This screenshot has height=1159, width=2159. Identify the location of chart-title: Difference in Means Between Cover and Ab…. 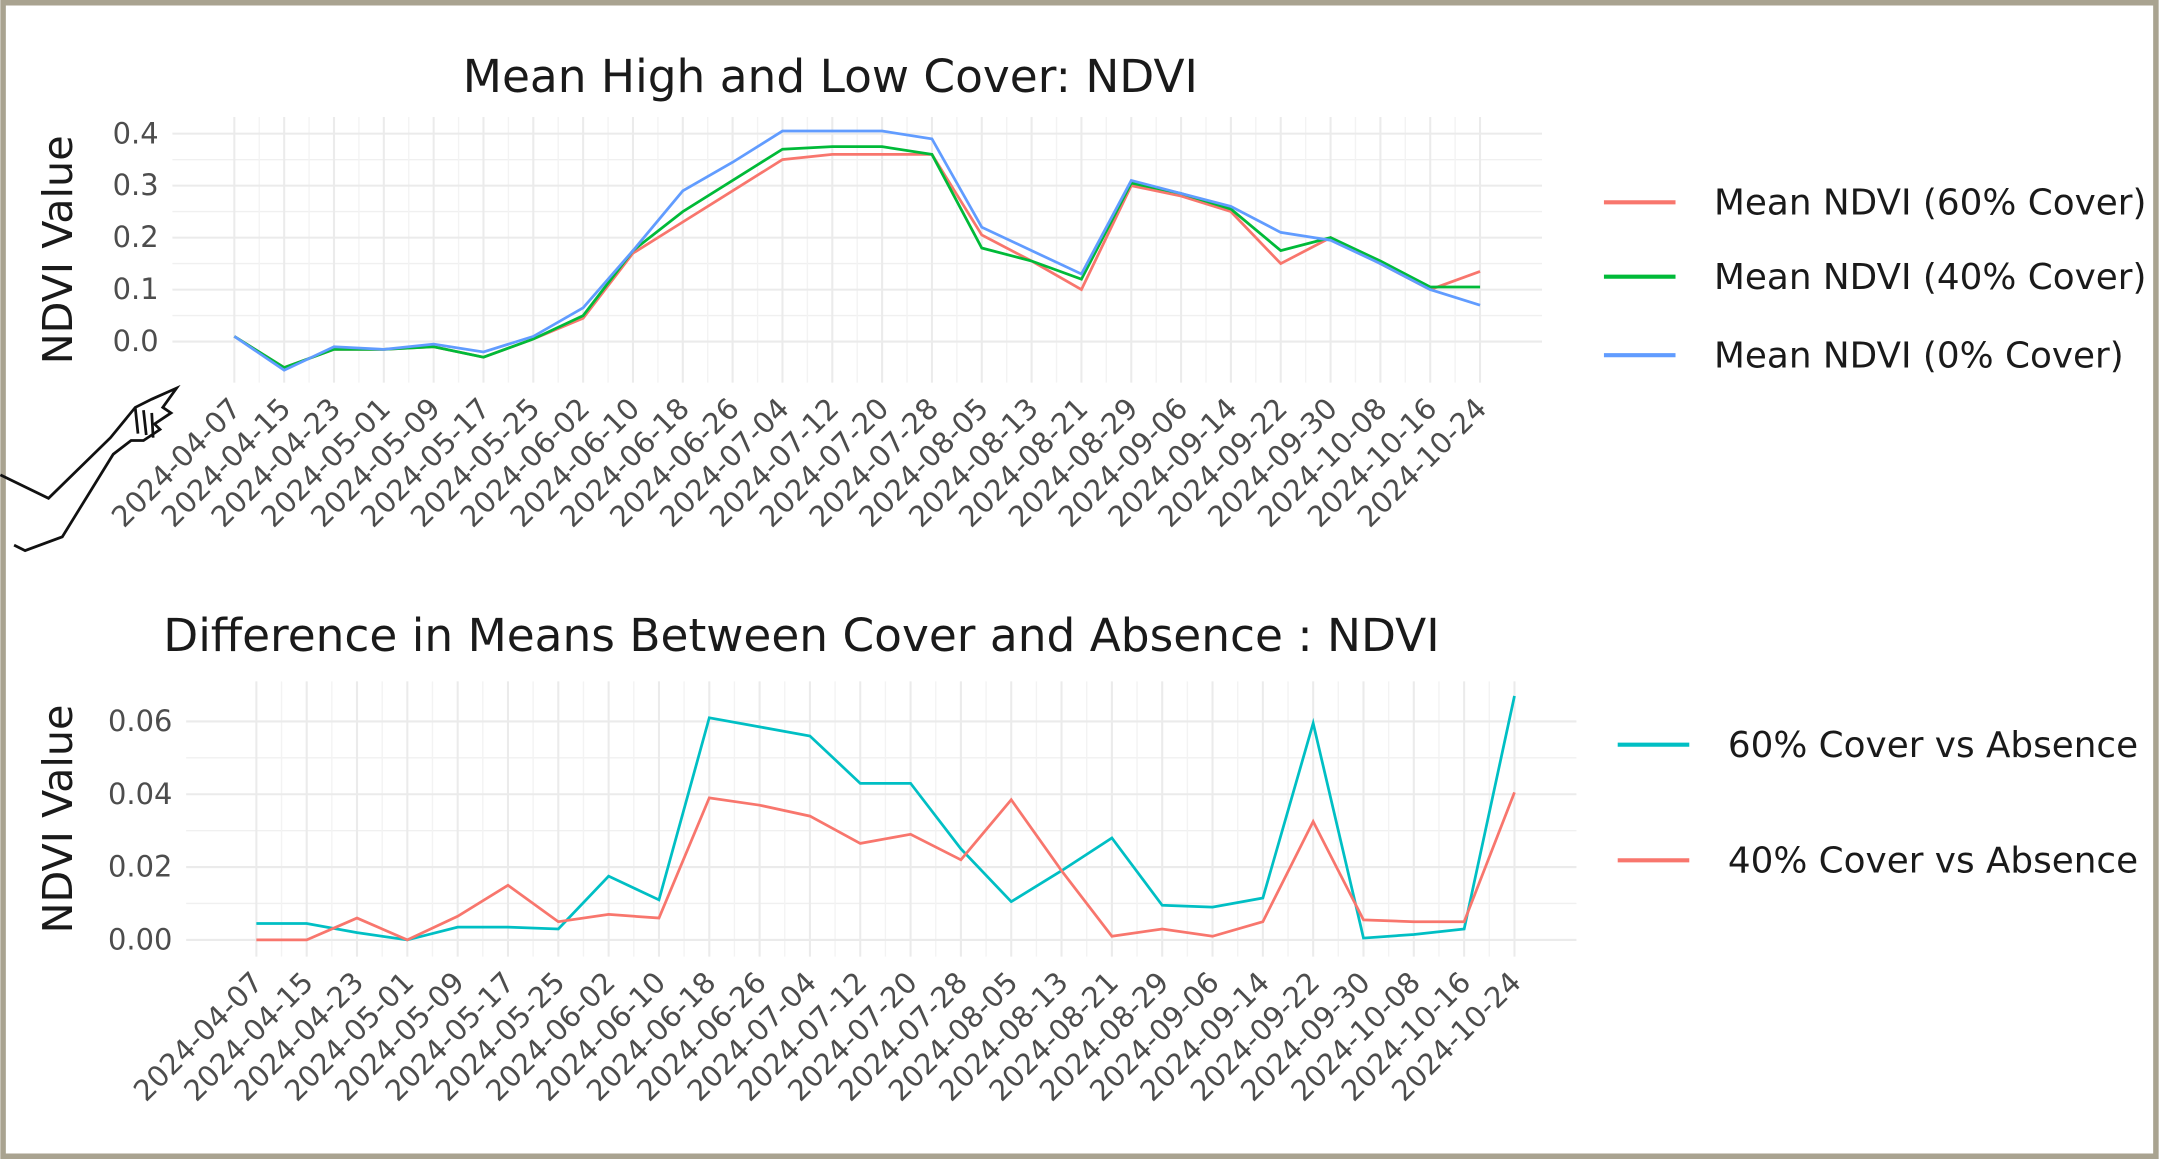
(801, 635).